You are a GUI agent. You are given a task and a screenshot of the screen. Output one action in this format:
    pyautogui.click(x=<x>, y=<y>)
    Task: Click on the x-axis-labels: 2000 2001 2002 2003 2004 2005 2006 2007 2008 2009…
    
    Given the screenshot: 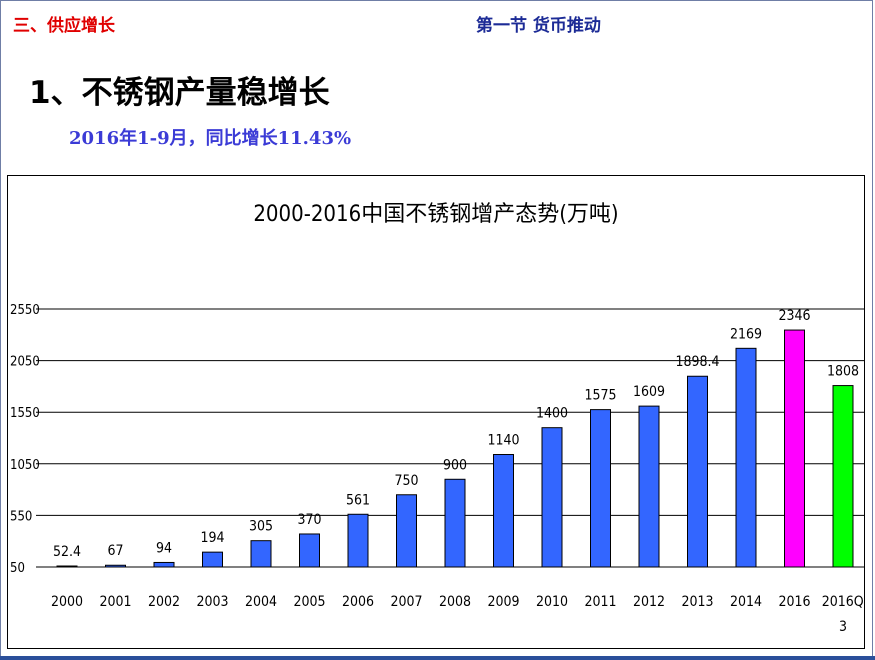 What is the action you would take?
    pyautogui.click(x=463, y=614)
    